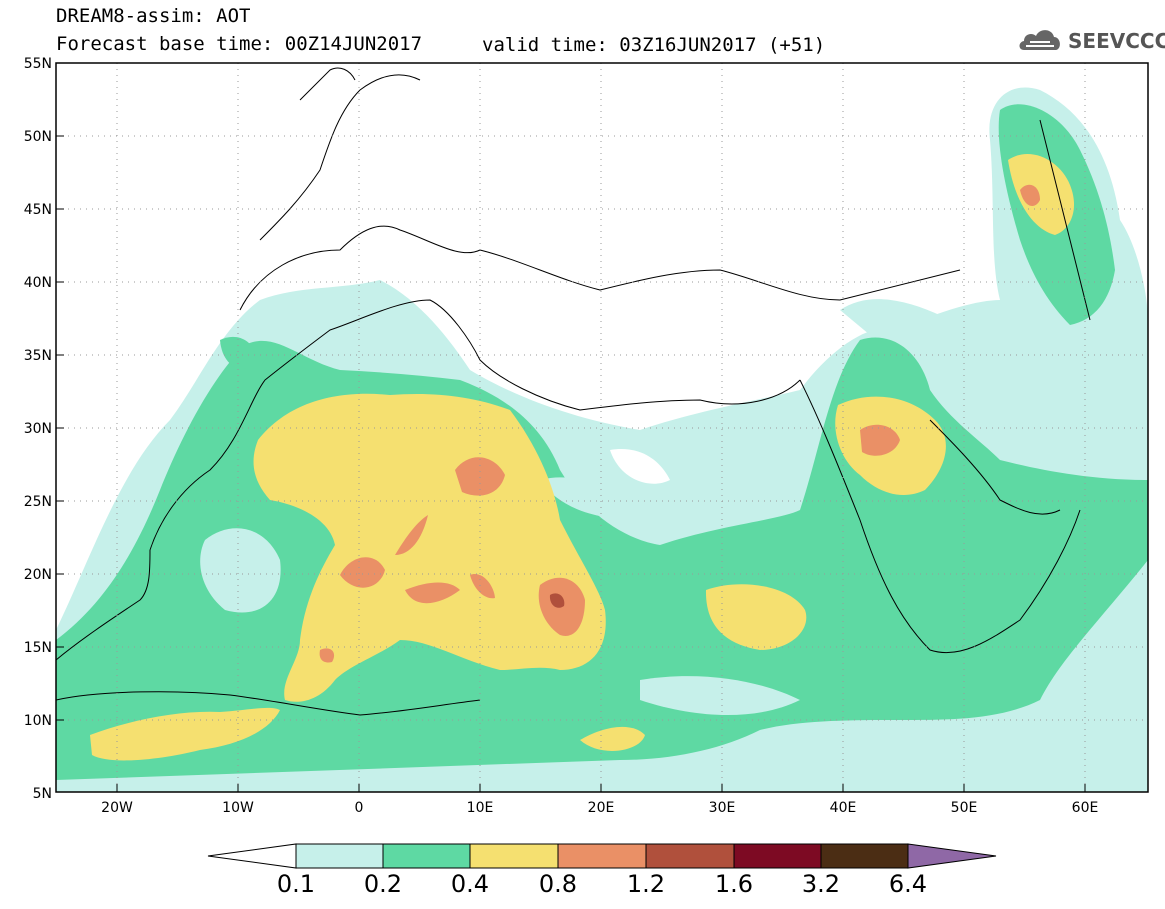 The height and width of the screenshot is (909, 1165). What do you see at coordinates (38, 64) in the screenshot?
I see `lat-label: 55N` at bounding box center [38, 64].